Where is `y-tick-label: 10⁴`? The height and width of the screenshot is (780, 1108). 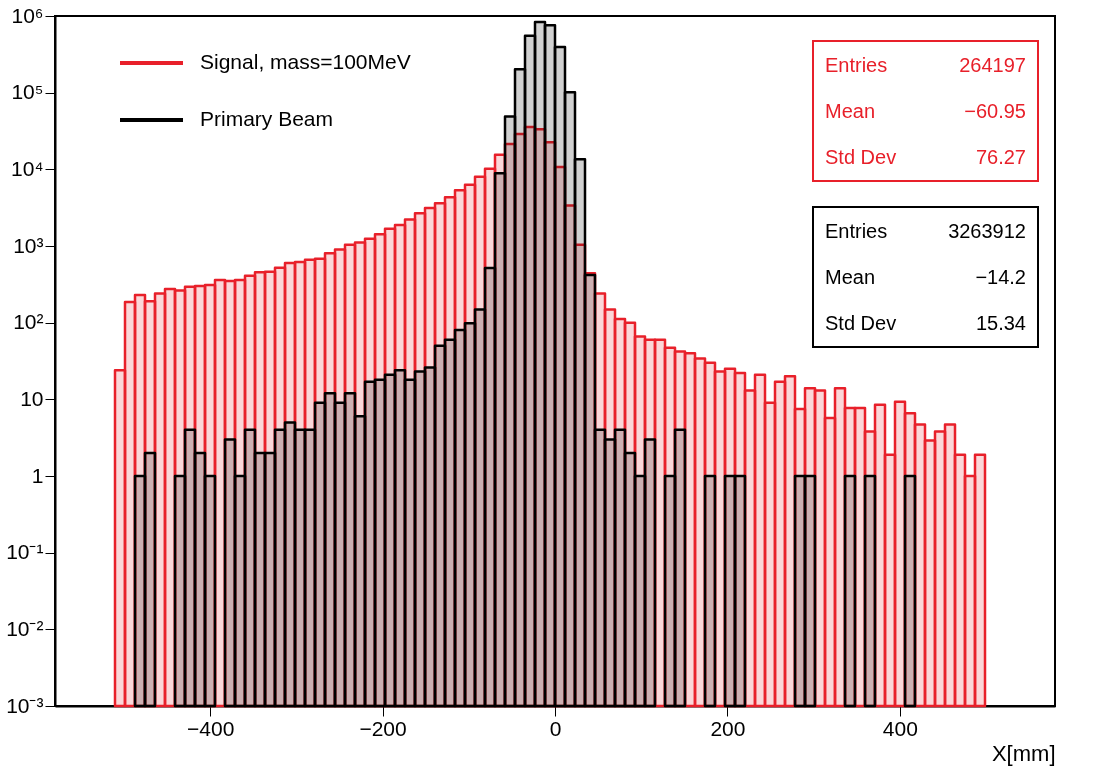
y-tick-label: 10⁴ is located at coordinates (27, 168).